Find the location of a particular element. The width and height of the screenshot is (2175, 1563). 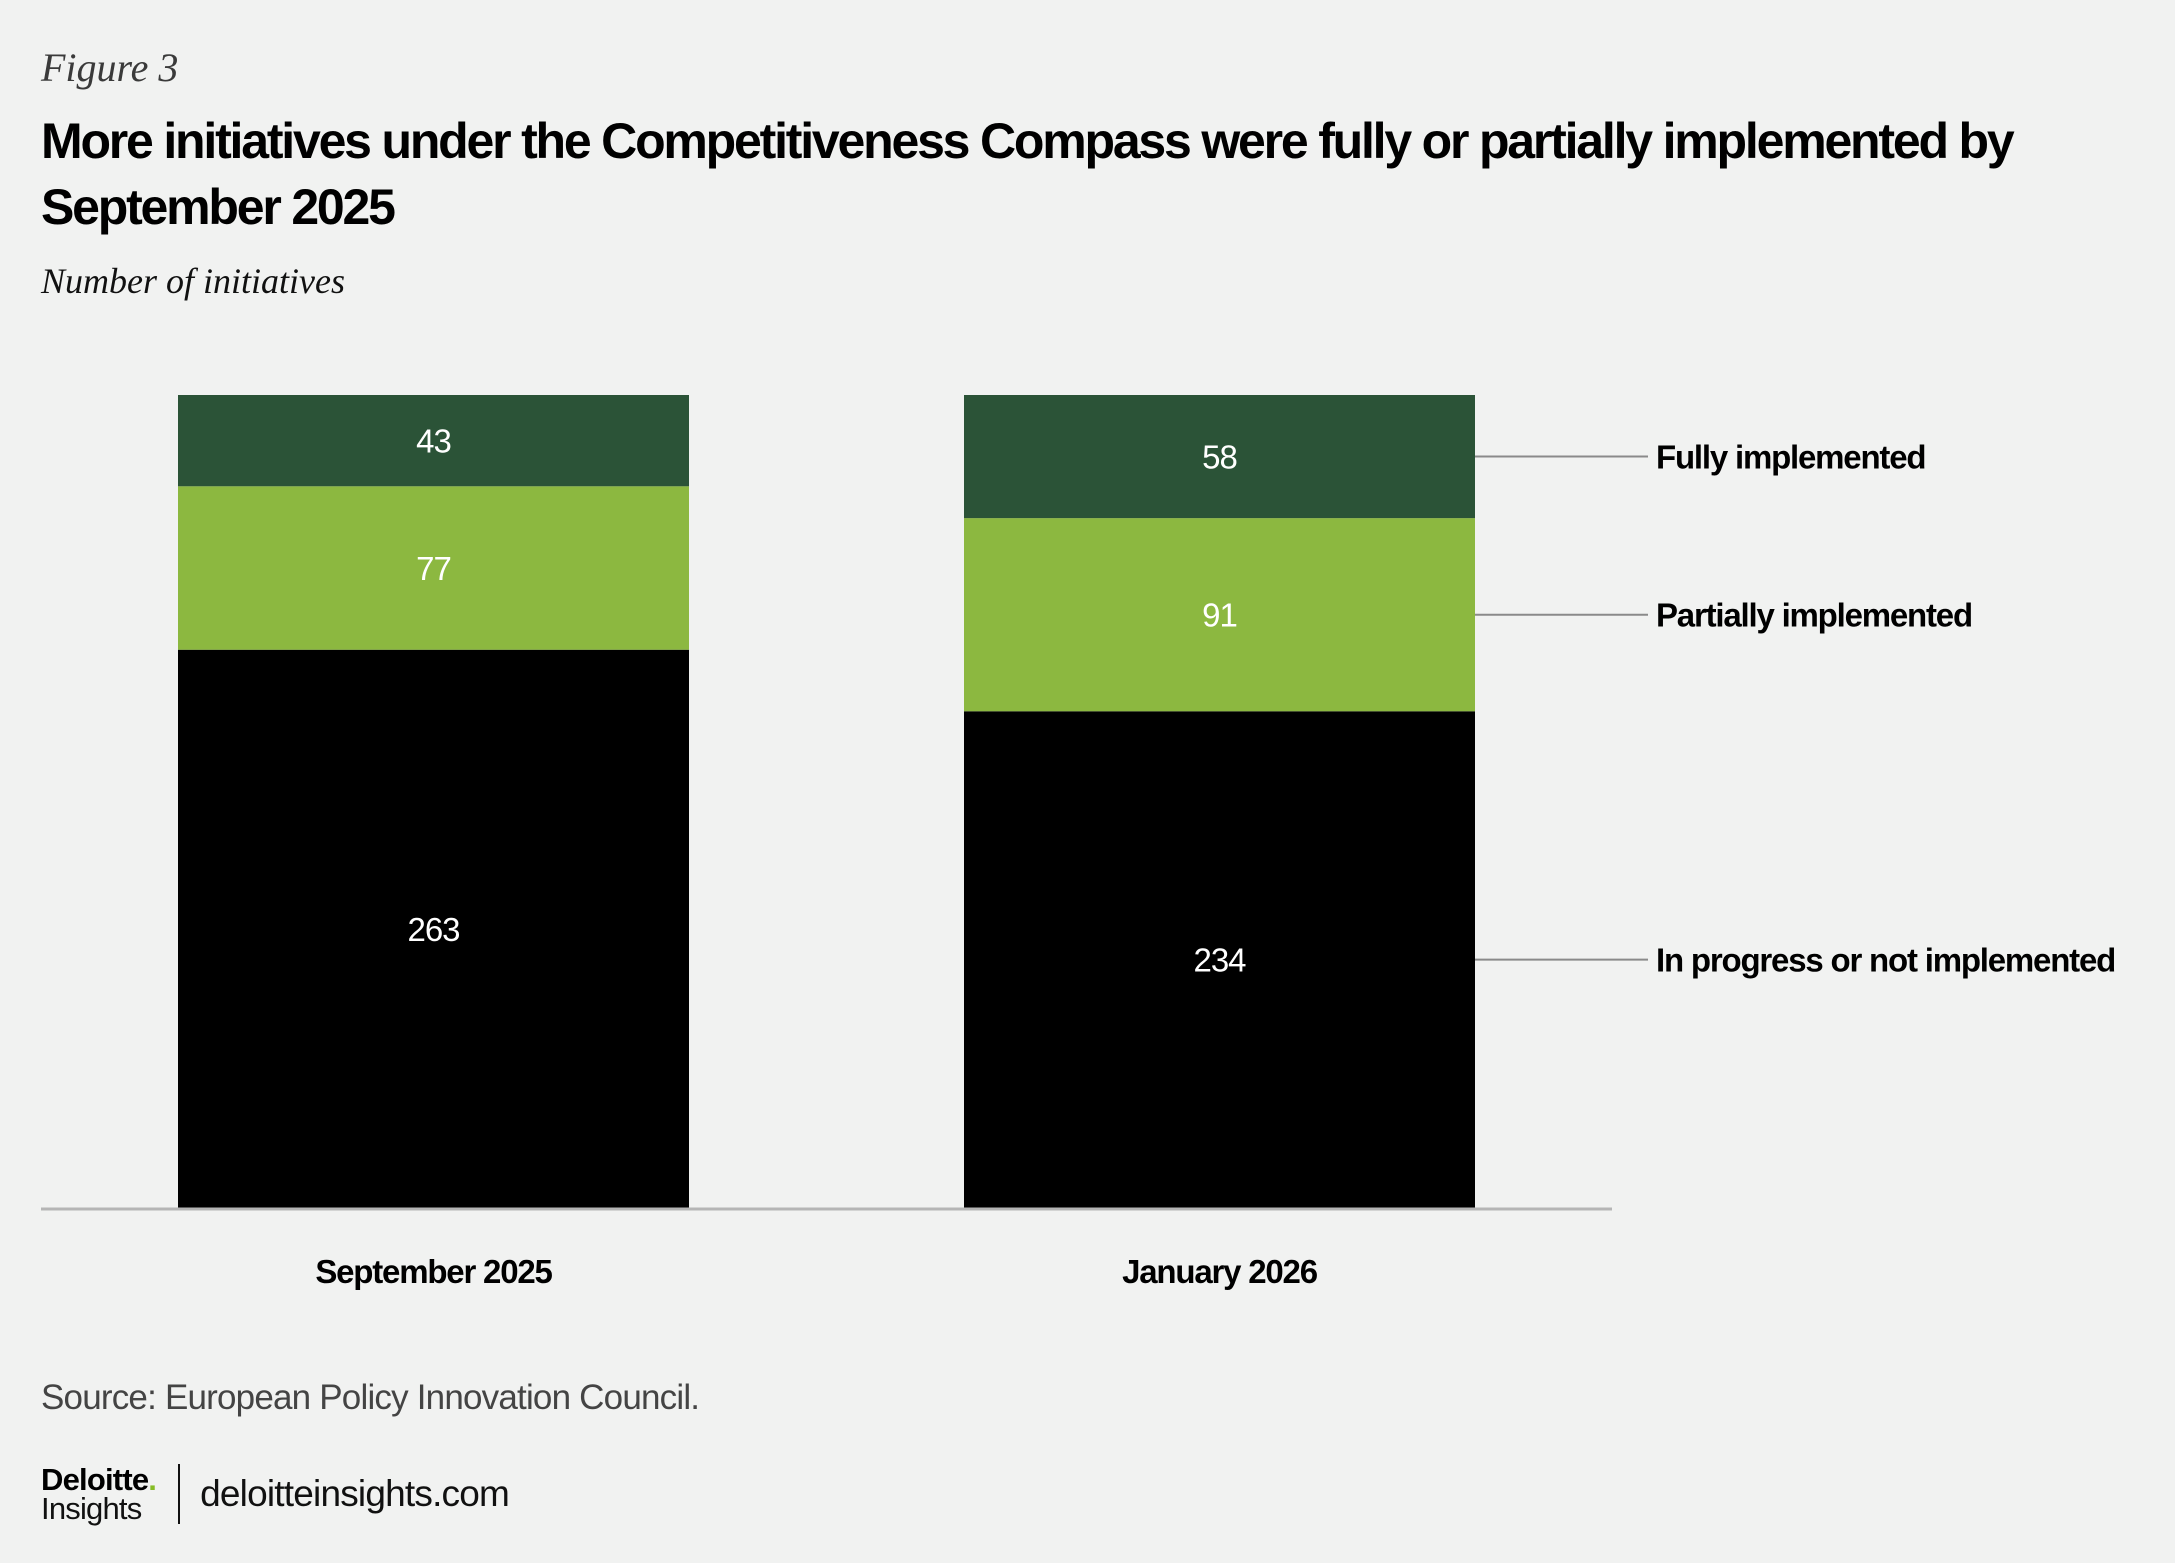

logo-wordmark: Deloitte. is located at coordinates (99, 1479).